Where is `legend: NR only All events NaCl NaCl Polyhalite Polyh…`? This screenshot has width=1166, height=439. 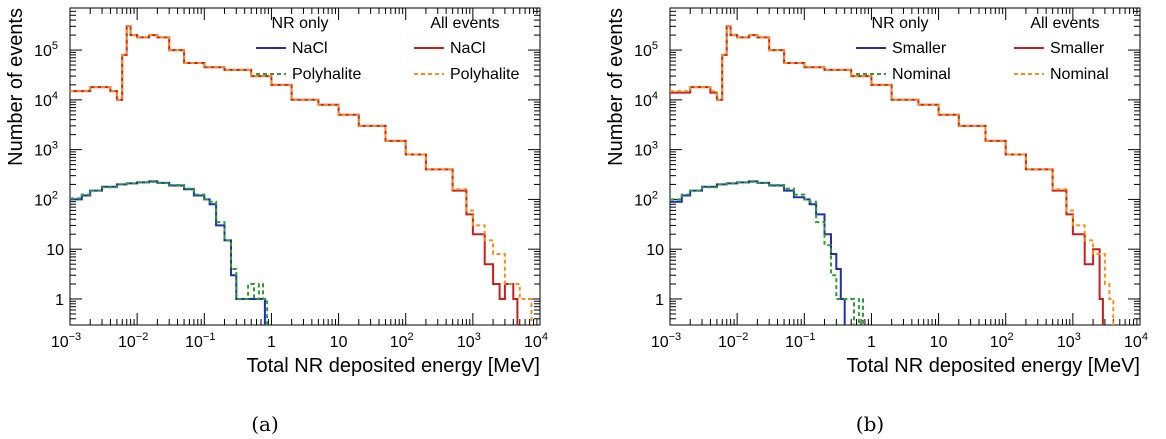
legend: NR only All events NaCl NaCl Polyhalite Polyh… is located at coordinates (387, 49).